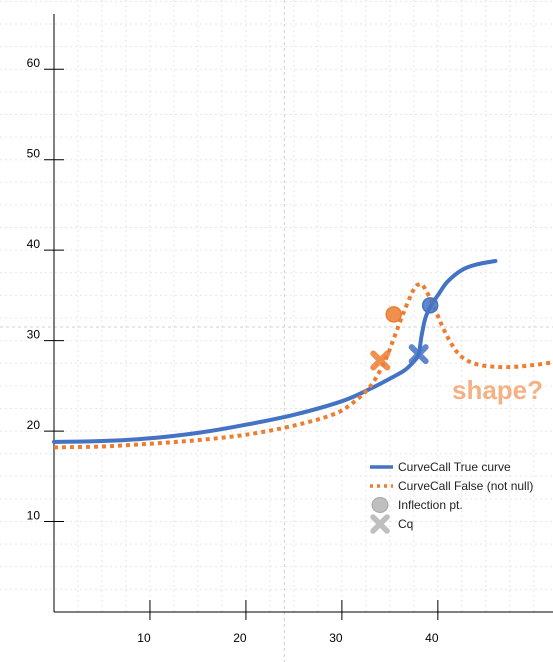 Image resolution: width=553 pixels, height=662 pixels. What do you see at coordinates (34, 244) in the screenshot?
I see `y-tick-label: 40` at bounding box center [34, 244].